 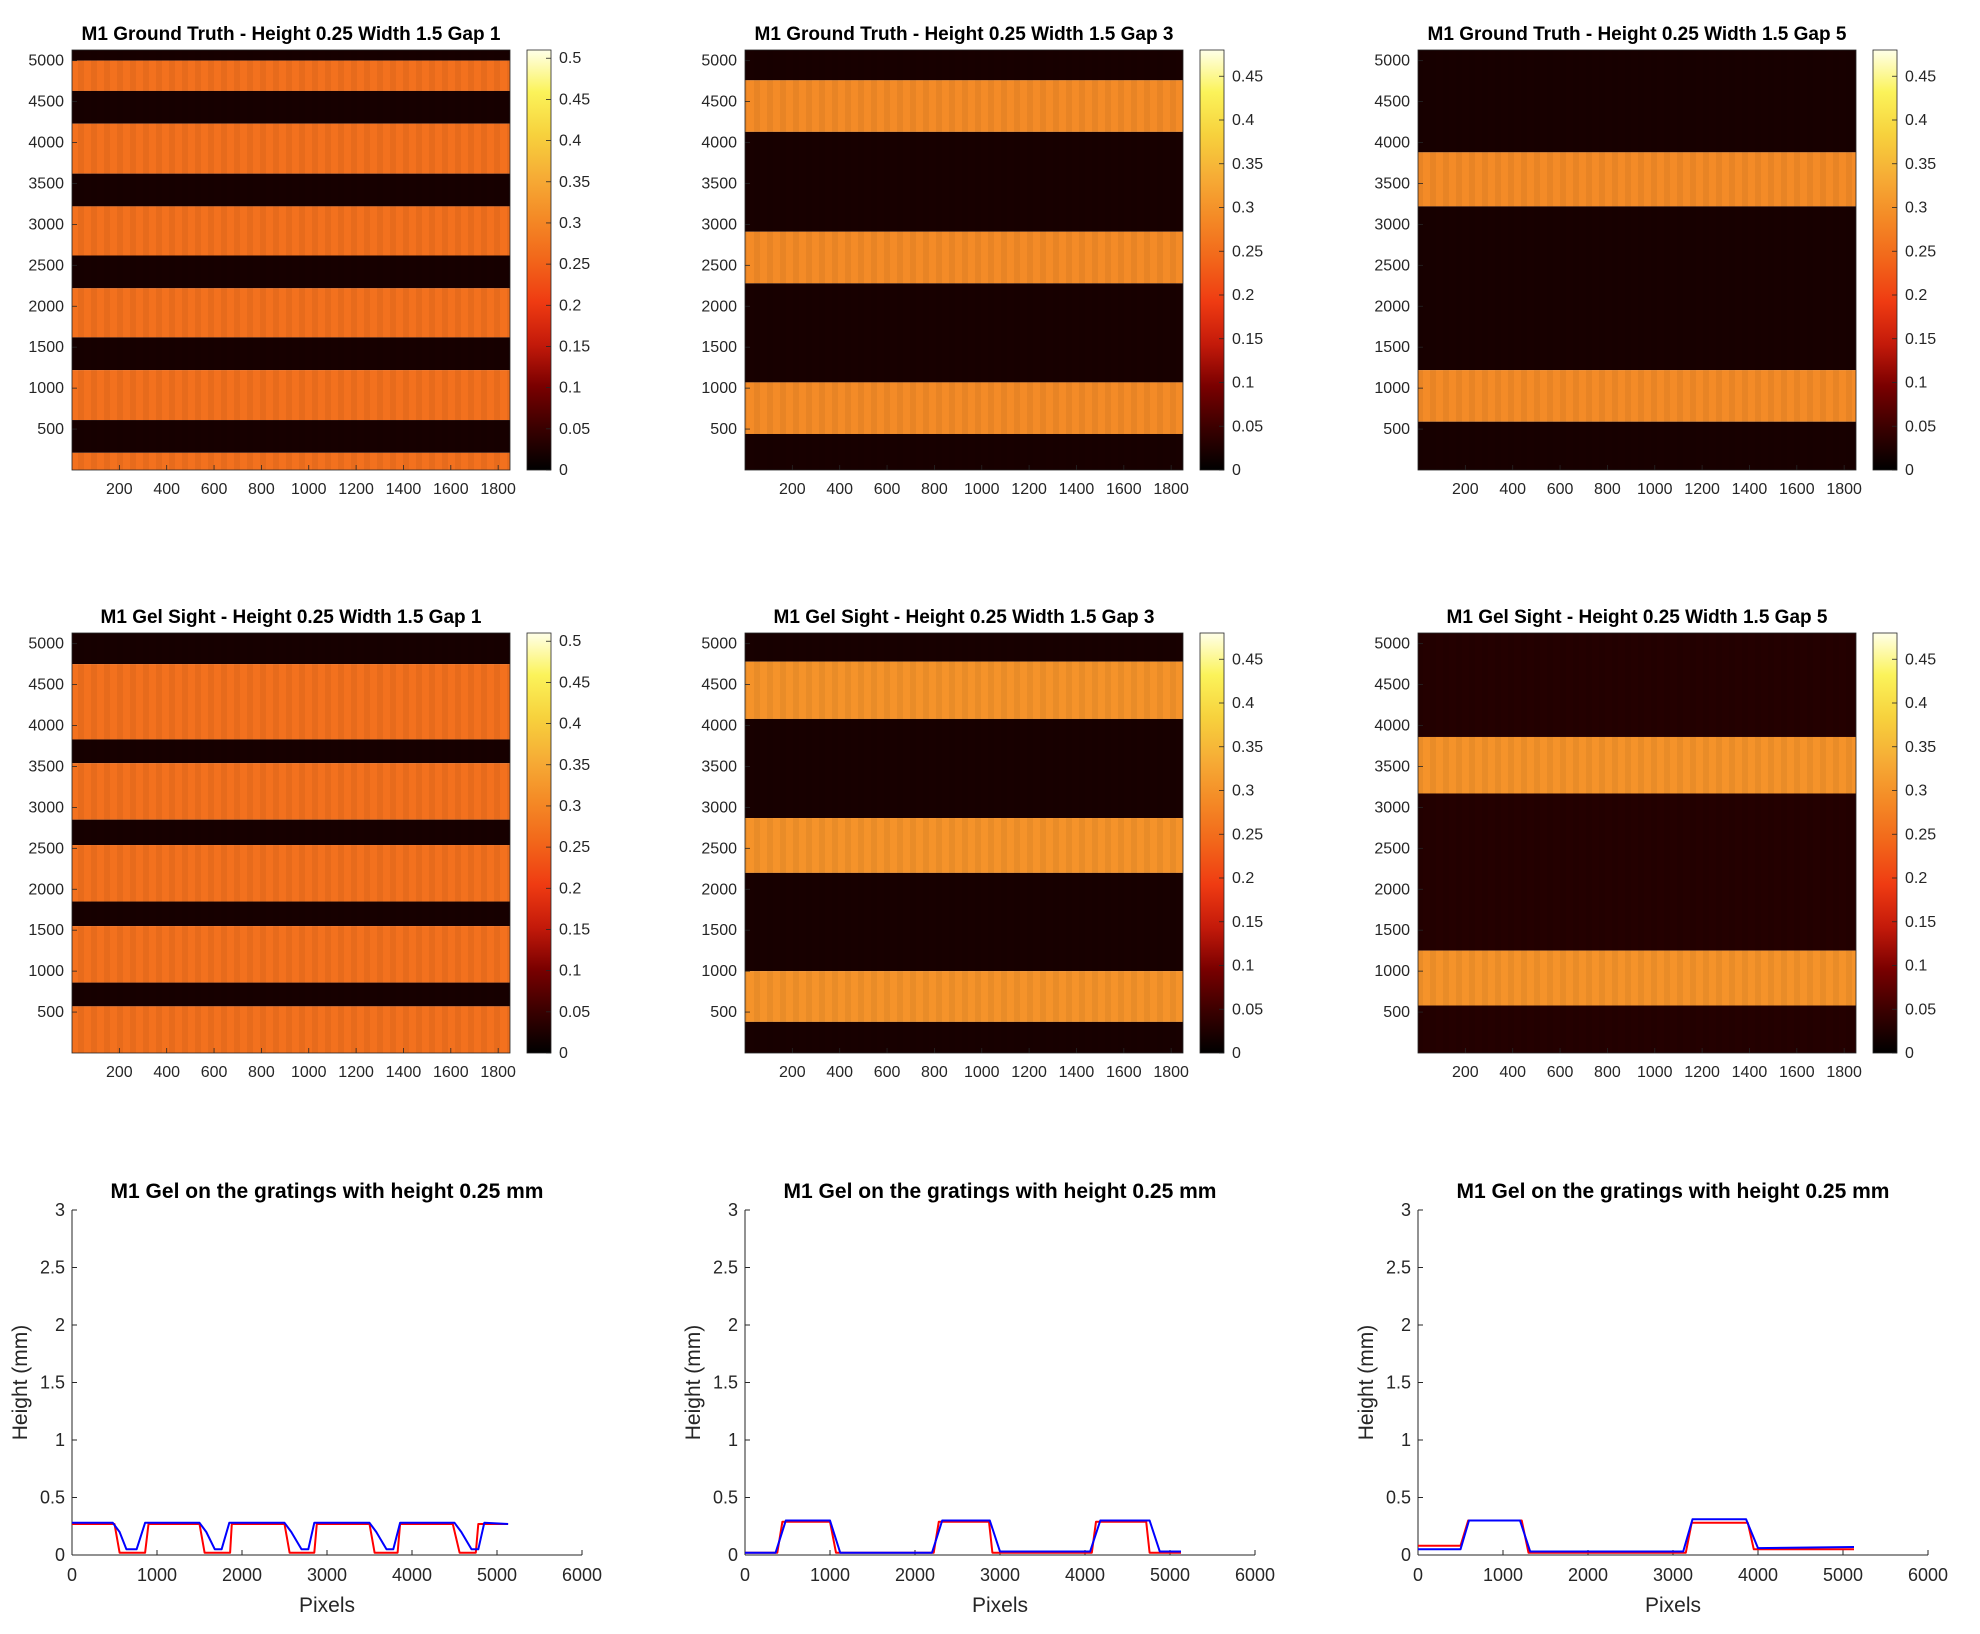 What do you see at coordinates (1247, 659) in the screenshot?
I see `colorbar-tick-label: 0.45` at bounding box center [1247, 659].